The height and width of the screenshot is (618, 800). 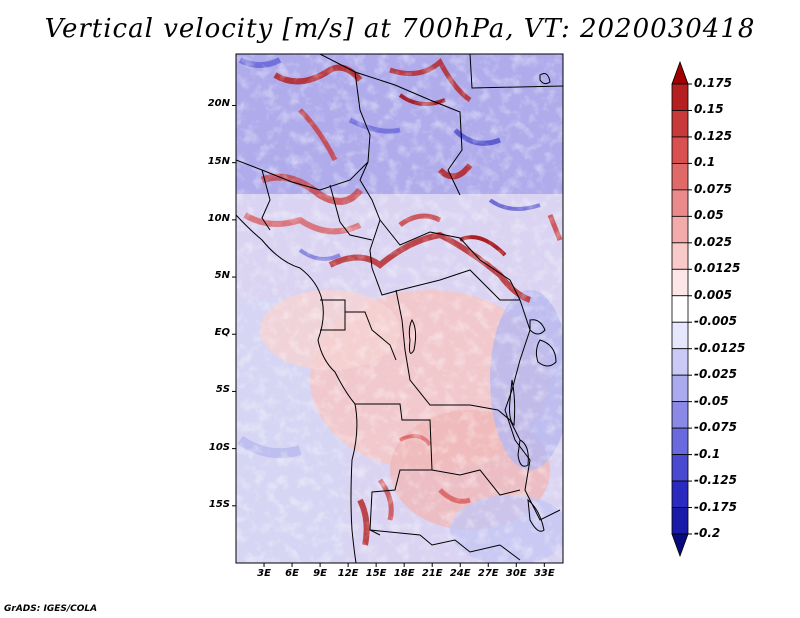 What do you see at coordinates (218, 161) in the screenshot?
I see `lat-label: 15N` at bounding box center [218, 161].